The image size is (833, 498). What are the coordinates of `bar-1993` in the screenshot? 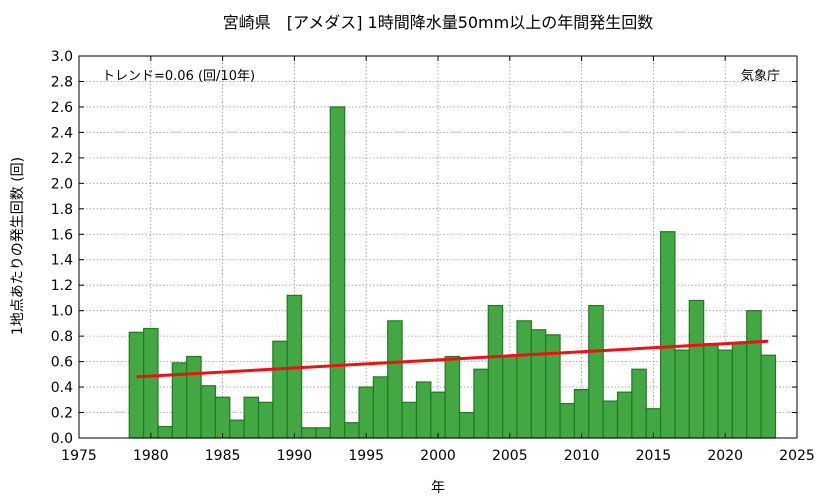 It's located at (337, 272).